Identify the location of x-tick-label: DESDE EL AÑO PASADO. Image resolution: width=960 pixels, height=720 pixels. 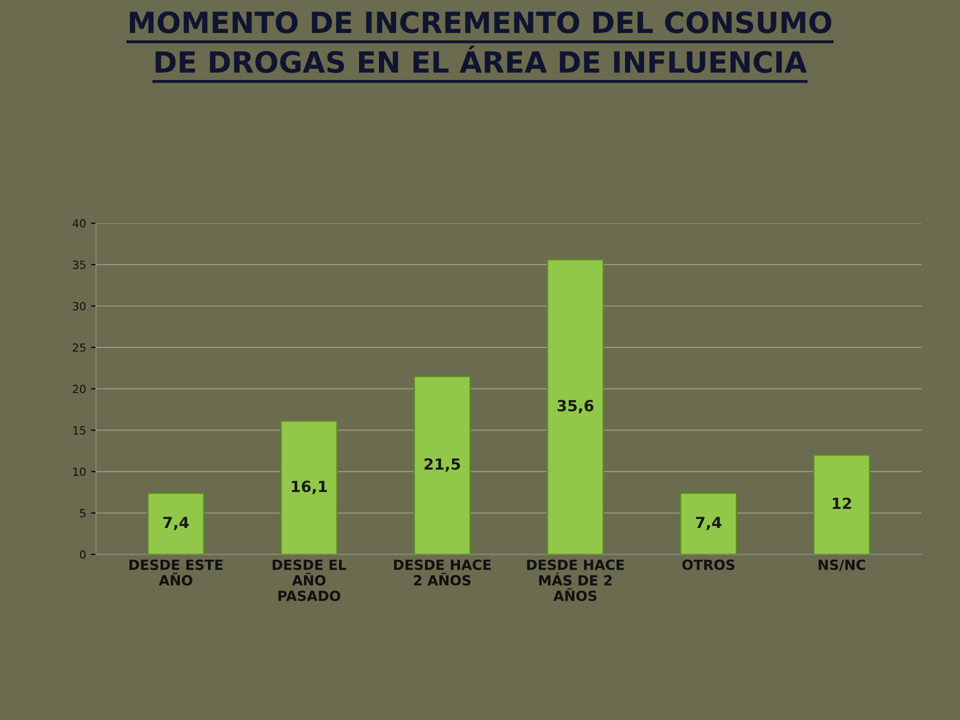
(309, 581).